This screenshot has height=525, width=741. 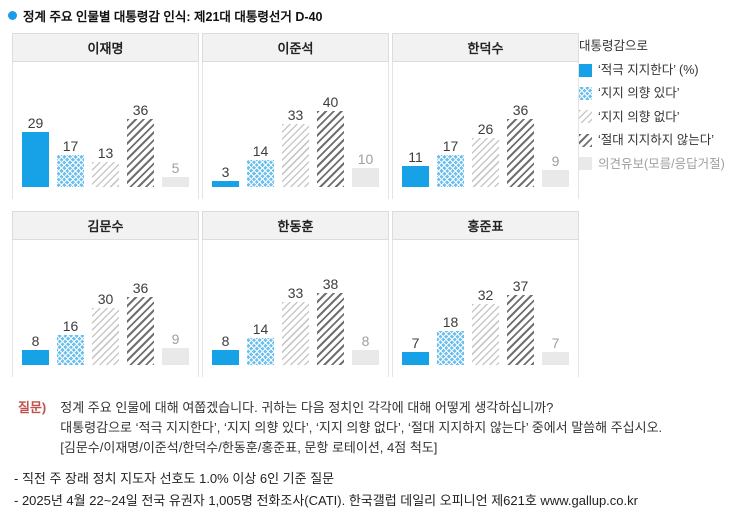 I want to click on bar-group: 26, so click(x=485, y=154).